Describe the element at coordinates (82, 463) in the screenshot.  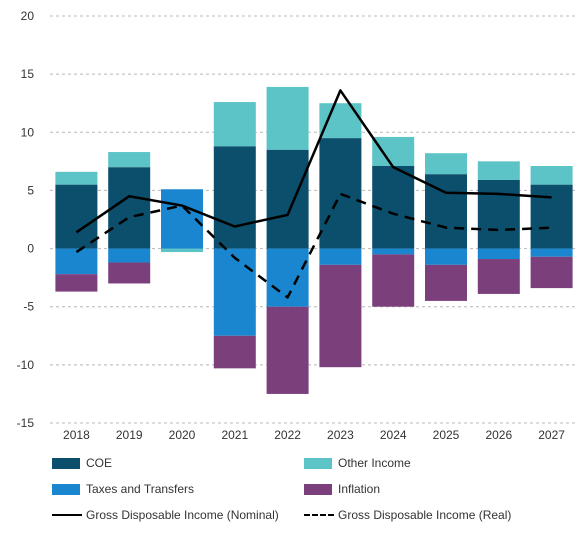
I see `legend-item-coe: COE` at that location.